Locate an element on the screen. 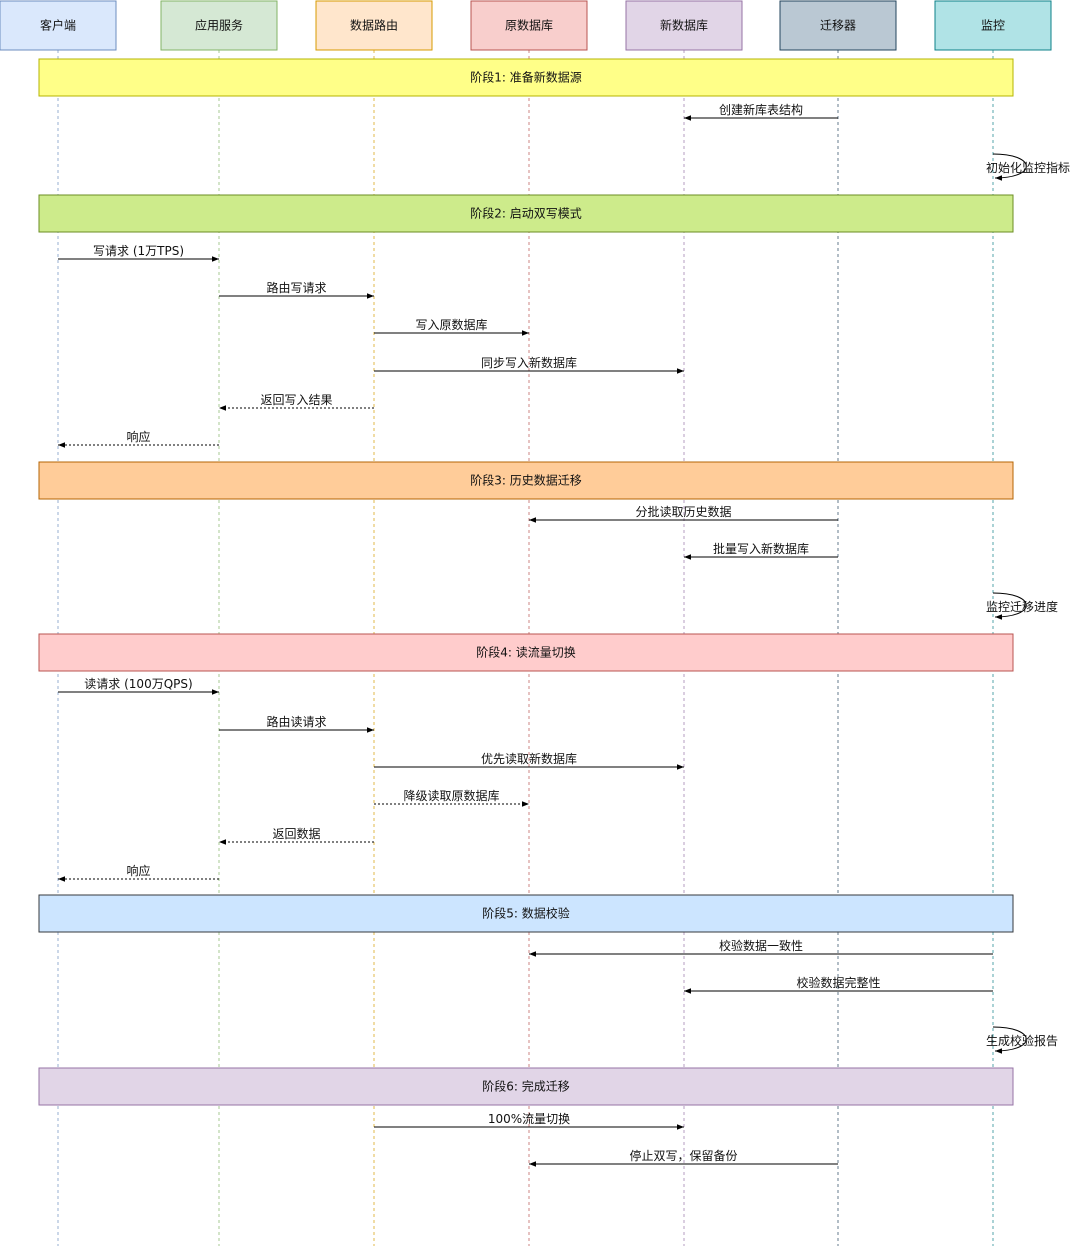 The image size is (1080, 1246). participant-client: 客户端 is located at coordinates (58, 25).